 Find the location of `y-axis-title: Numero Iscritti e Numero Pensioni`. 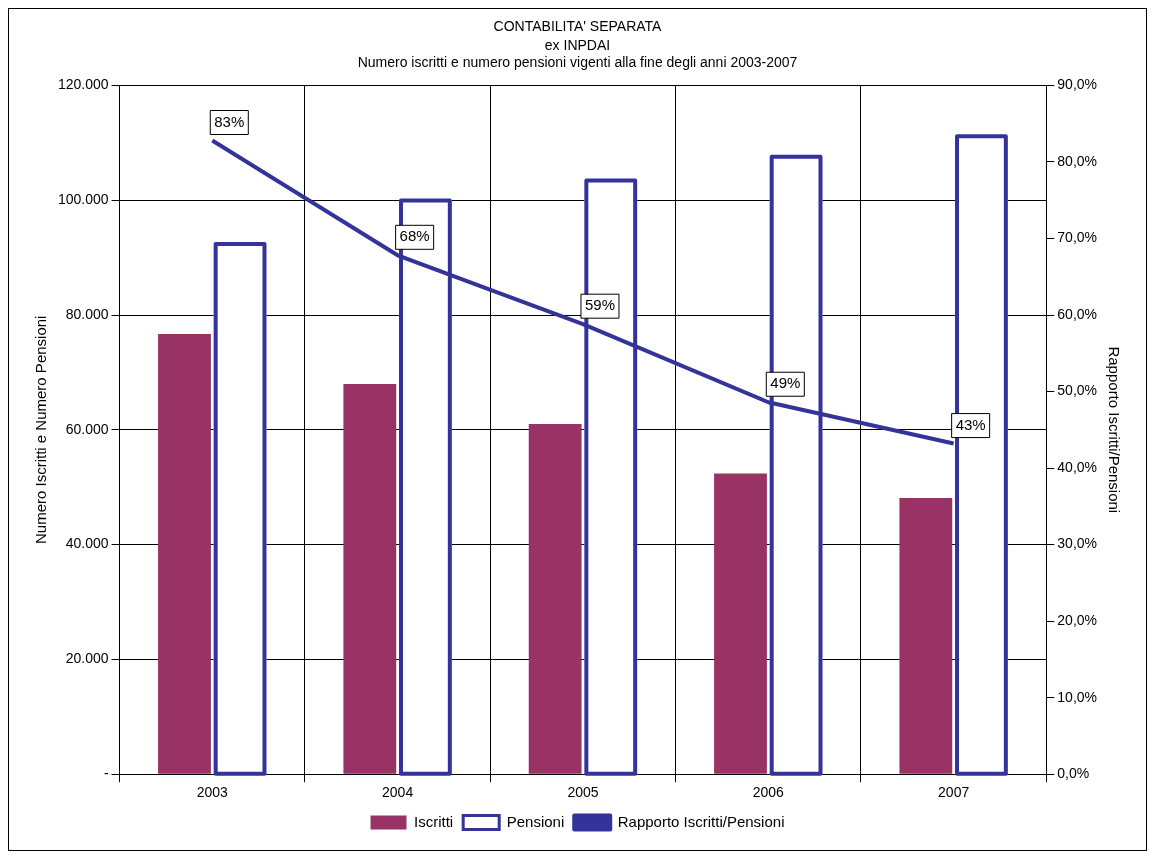

y-axis-title: Numero Iscritti e Numero Pensioni is located at coordinates (41, 430).